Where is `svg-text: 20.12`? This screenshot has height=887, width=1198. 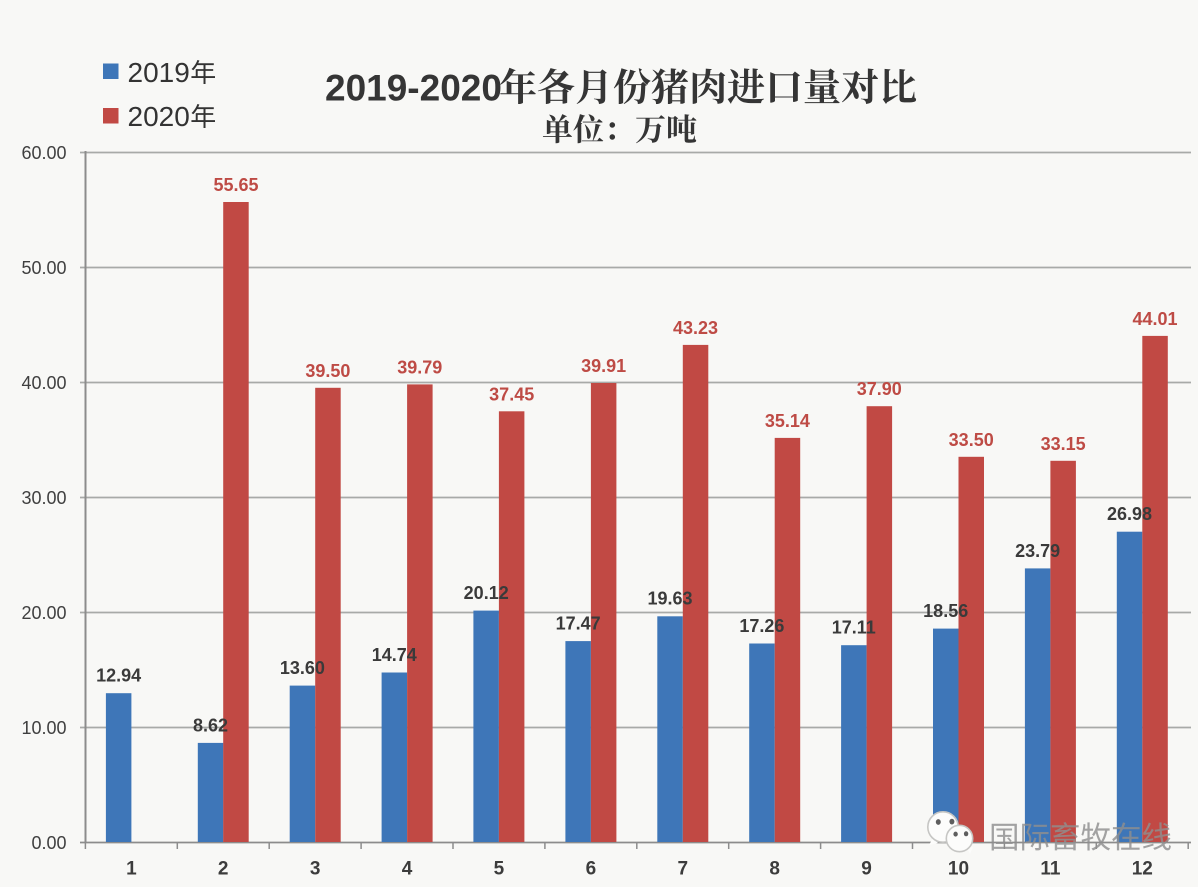
svg-text: 20.12 is located at coordinates (486, 593).